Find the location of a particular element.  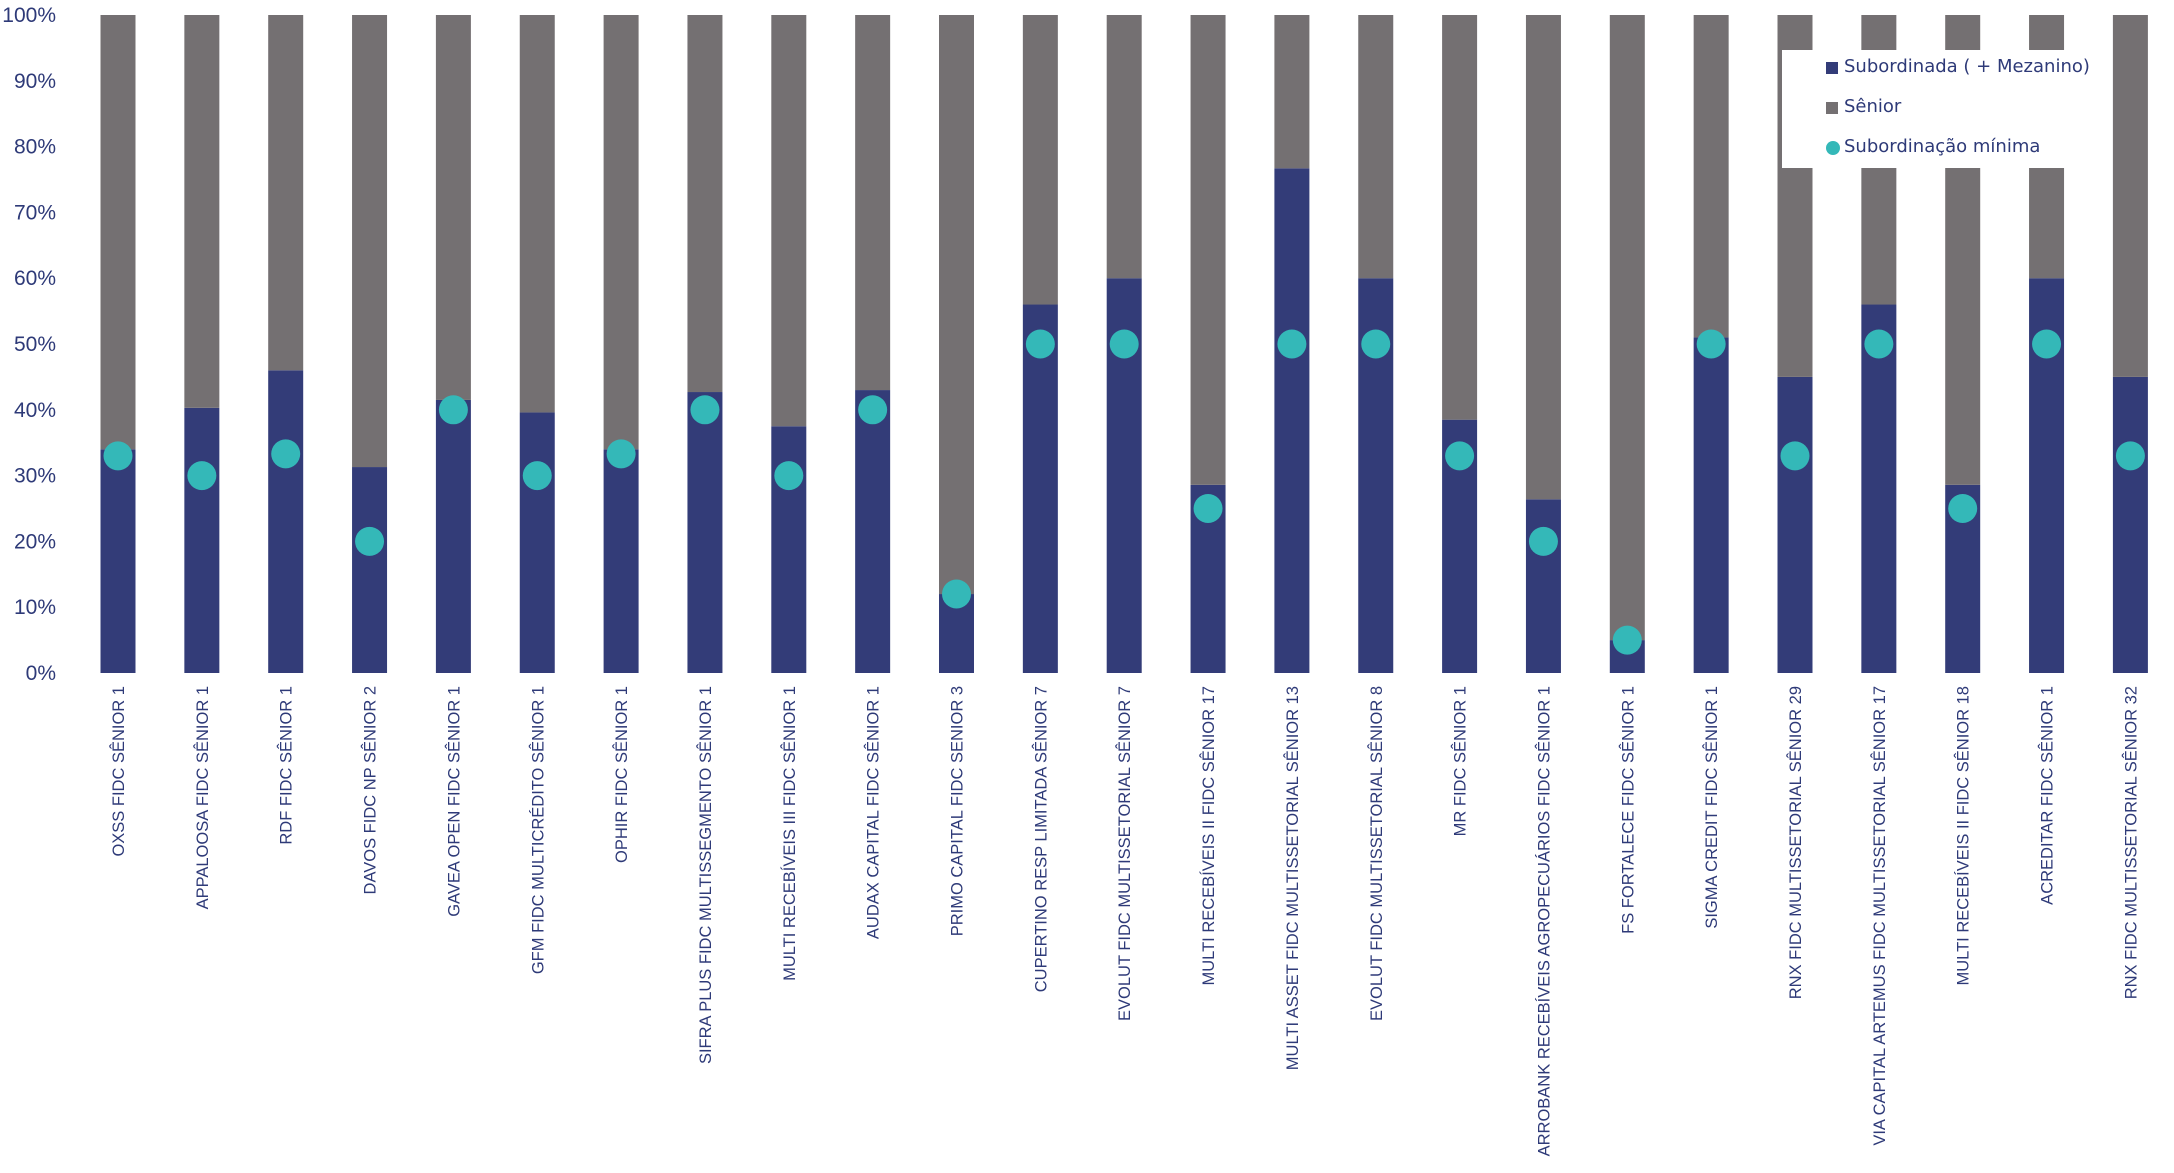

y-tick-label: 80% is located at coordinates (35, 147).